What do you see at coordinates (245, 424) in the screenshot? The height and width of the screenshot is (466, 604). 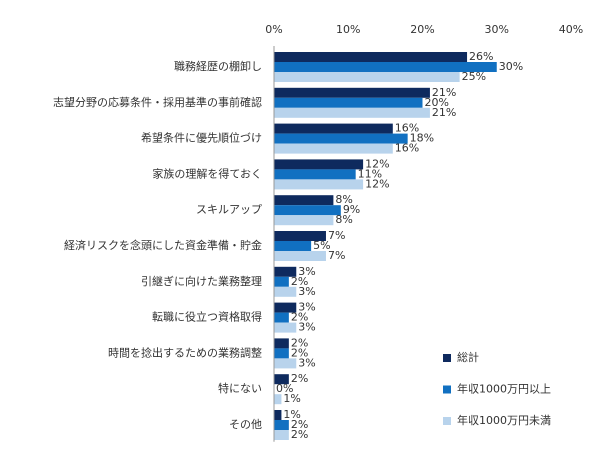 I see `category-label: その他` at bounding box center [245, 424].